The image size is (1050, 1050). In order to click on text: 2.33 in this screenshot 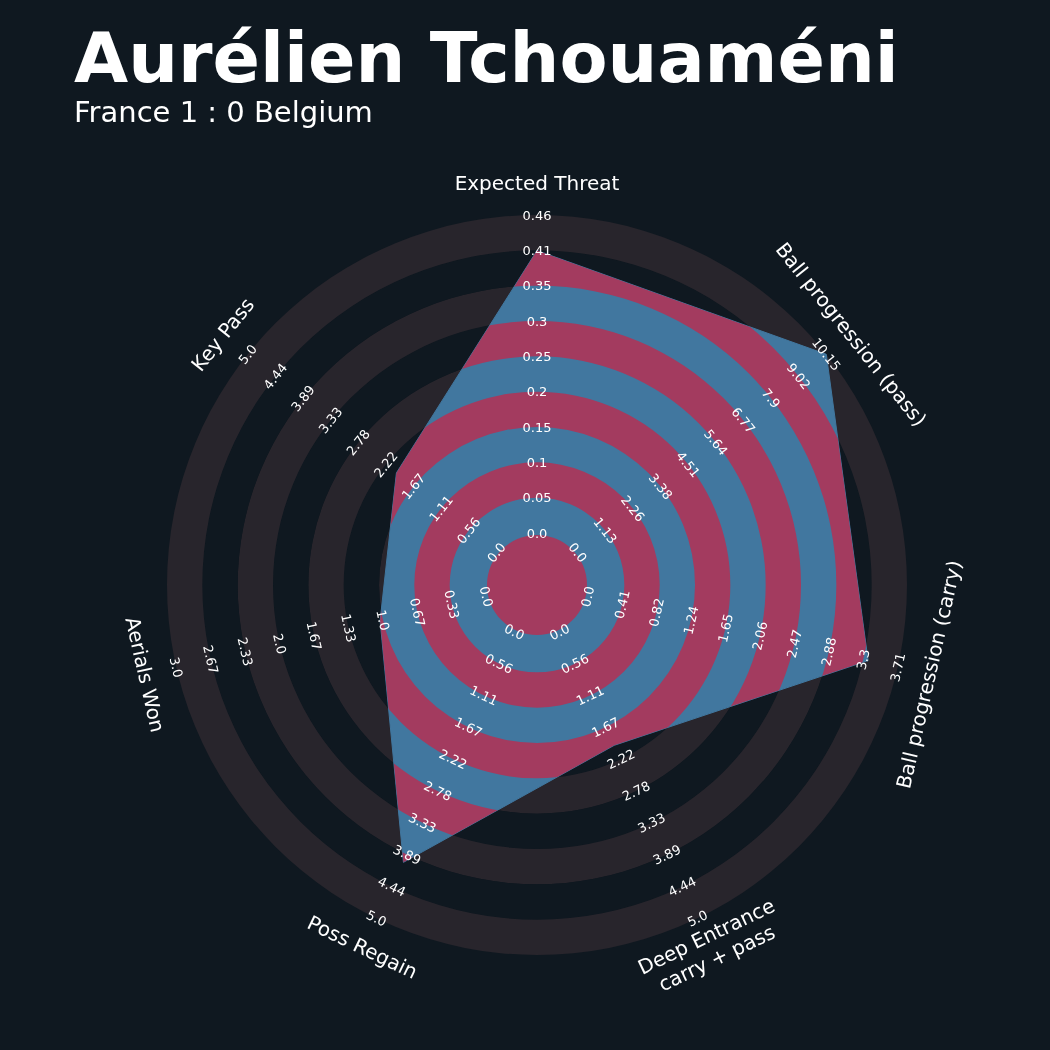, I will do `click(245, 651)`.